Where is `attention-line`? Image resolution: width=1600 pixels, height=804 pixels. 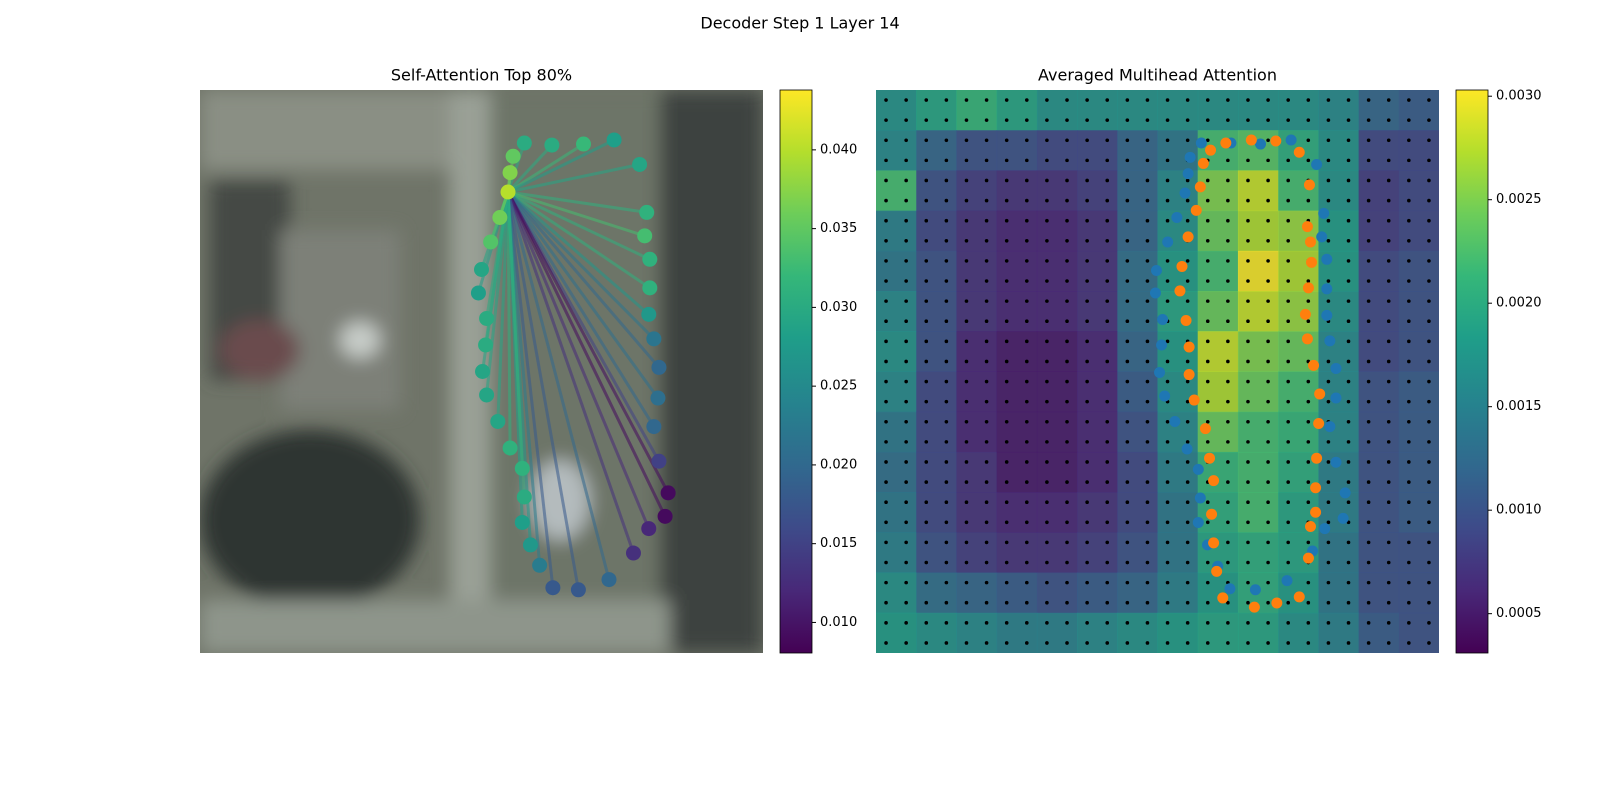
attention-line is located at coordinates (579, 225).